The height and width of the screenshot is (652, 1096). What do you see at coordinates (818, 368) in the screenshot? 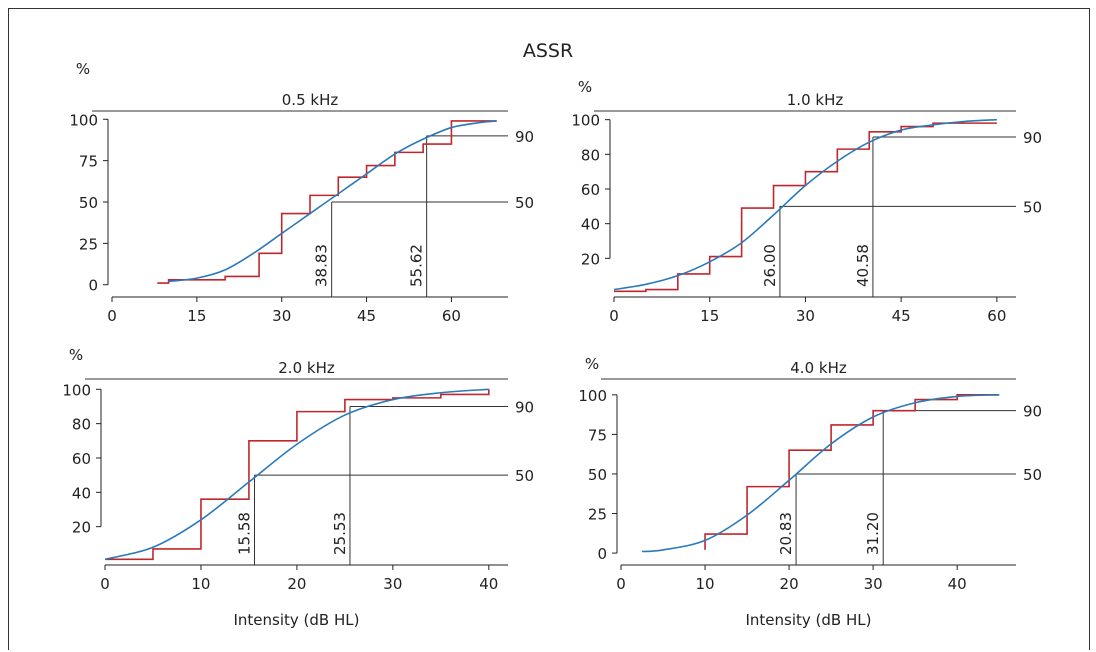
I see `panel-title: 4.0 kHz` at bounding box center [818, 368].